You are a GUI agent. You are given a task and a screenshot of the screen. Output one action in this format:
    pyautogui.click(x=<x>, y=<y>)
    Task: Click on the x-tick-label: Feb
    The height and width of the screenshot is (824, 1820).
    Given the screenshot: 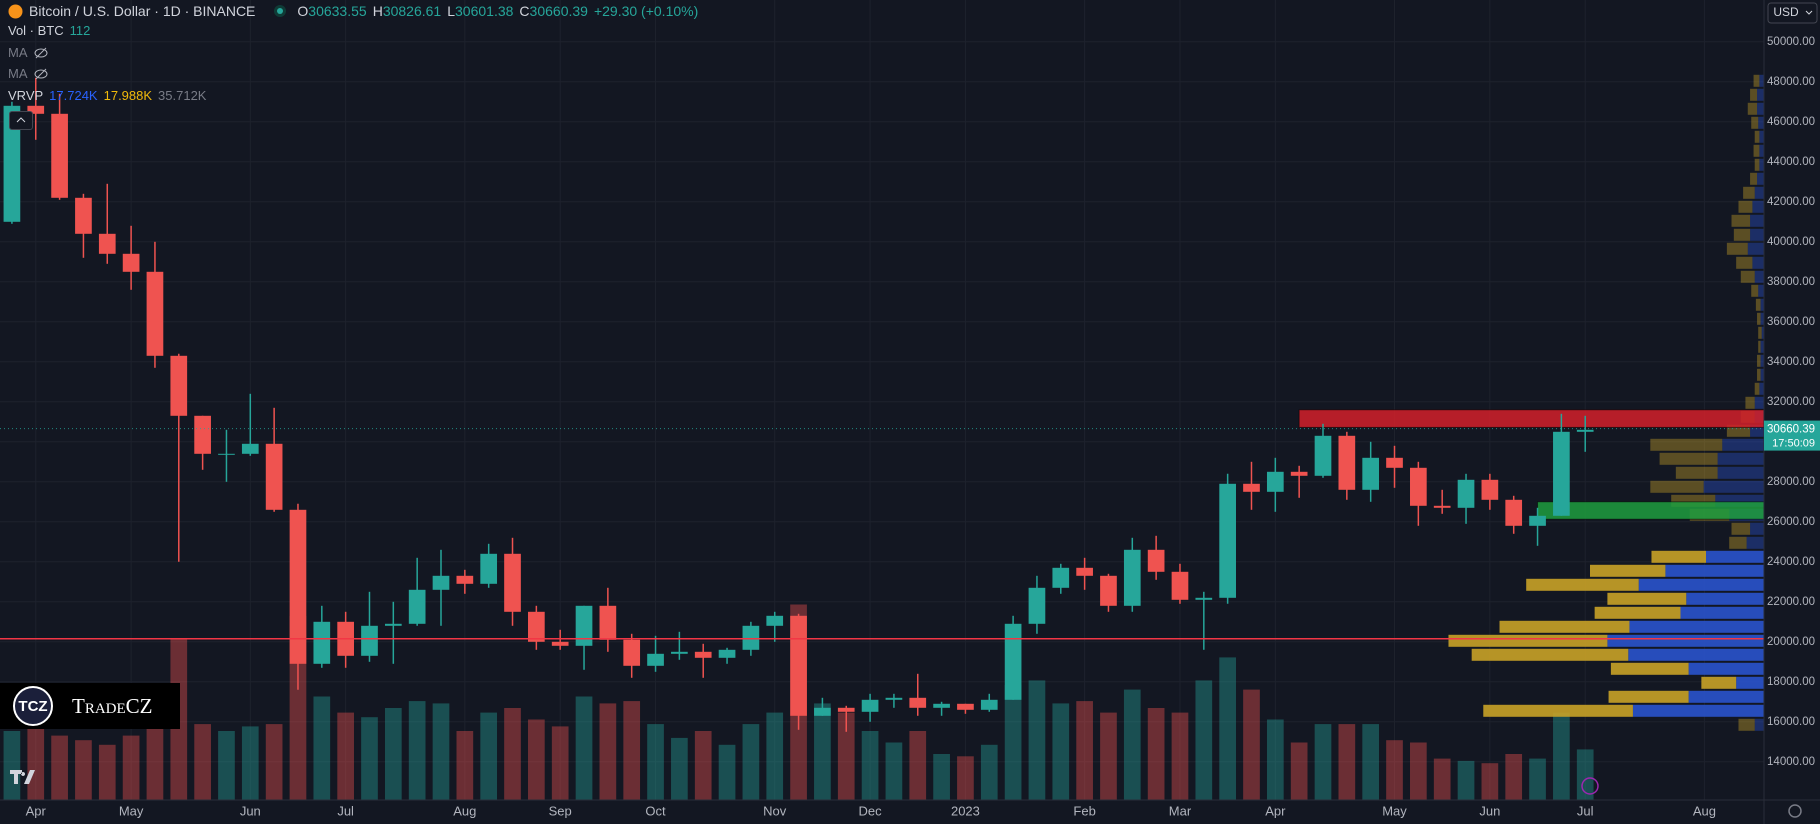 What is the action you would take?
    pyautogui.click(x=1084, y=810)
    